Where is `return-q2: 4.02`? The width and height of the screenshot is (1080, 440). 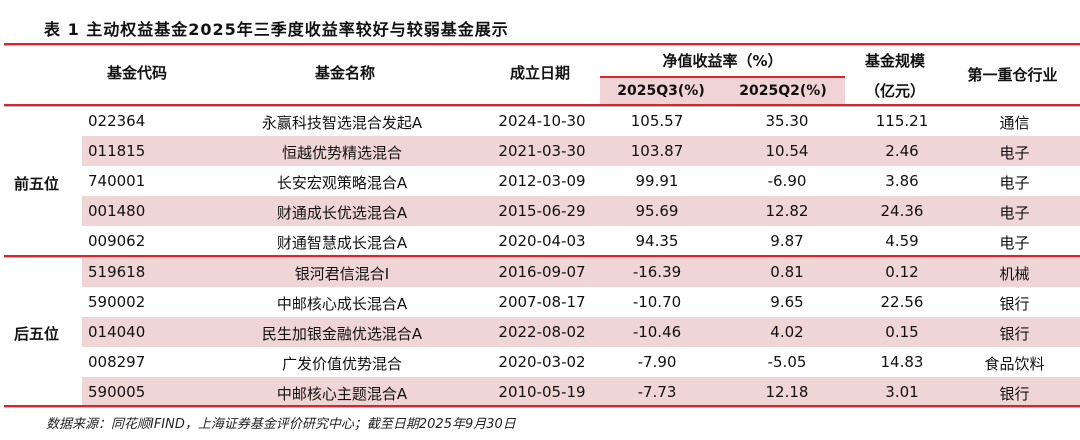 return-q2: 4.02 is located at coordinates (787, 332).